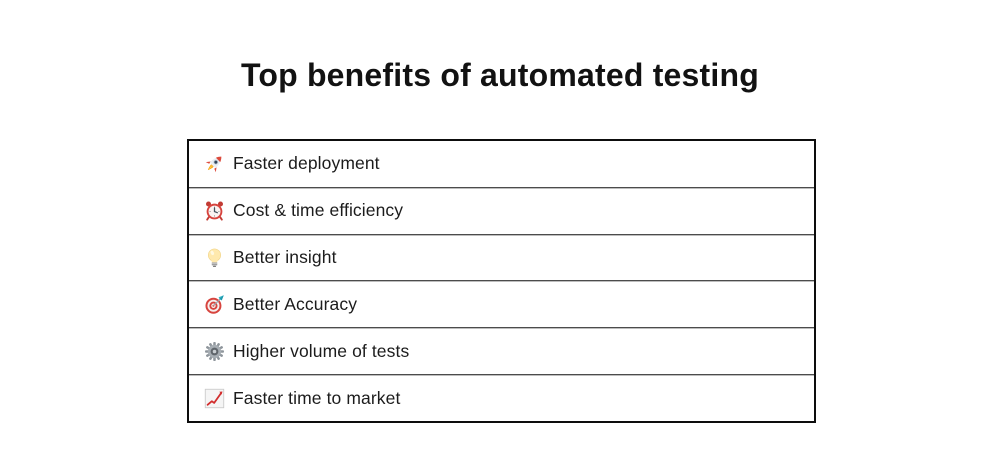  Describe the element at coordinates (501, 258) in the screenshot. I see `benefit-row: Better insight` at that location.